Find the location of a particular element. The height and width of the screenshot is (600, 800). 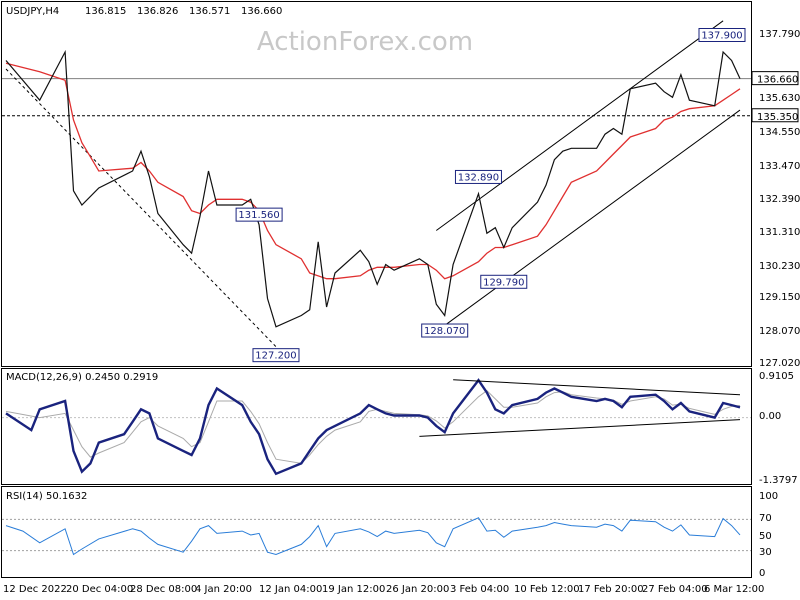

price-annotation-label: 131.560 is located at coordinates (258, 215).